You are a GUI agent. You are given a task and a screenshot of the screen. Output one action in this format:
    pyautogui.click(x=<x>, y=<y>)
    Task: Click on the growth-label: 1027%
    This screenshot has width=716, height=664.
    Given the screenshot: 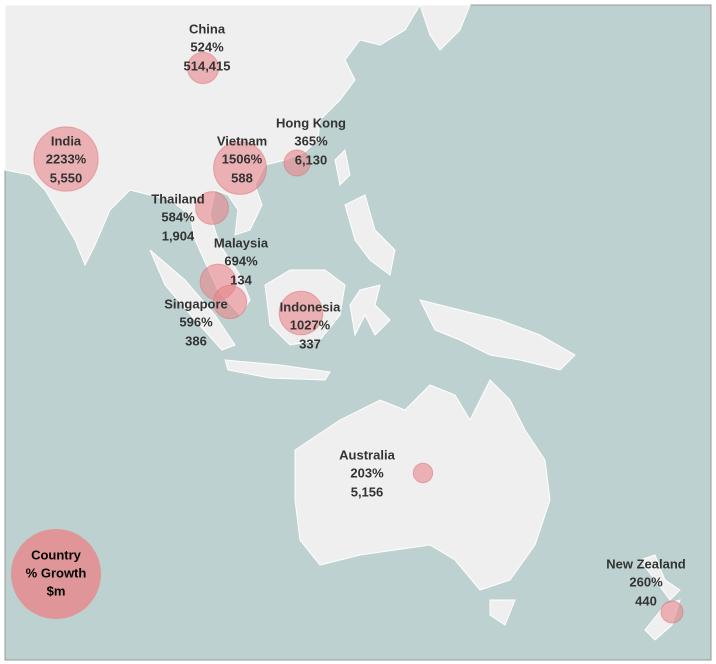 What is the action you would take?
    pyautogui.click(x=310, y=324)
    